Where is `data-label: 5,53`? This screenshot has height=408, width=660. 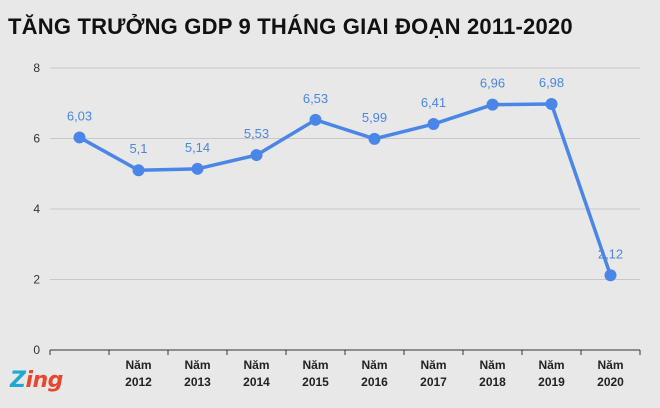 data-label: 5,53 is located at coordinates (256, 133).